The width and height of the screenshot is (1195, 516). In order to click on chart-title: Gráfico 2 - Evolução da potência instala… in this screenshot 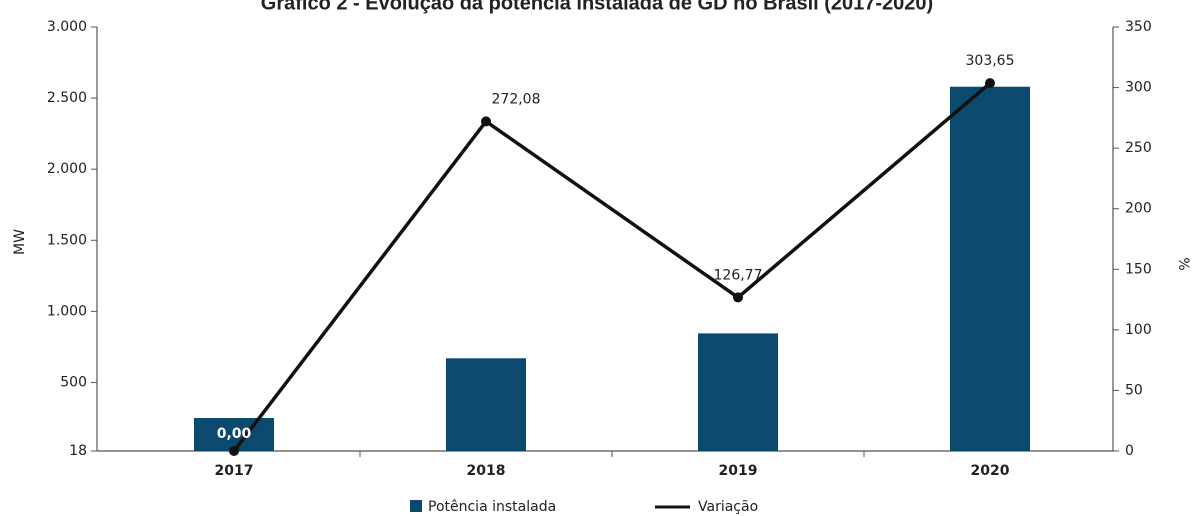, I will do `click(597, 7)`.